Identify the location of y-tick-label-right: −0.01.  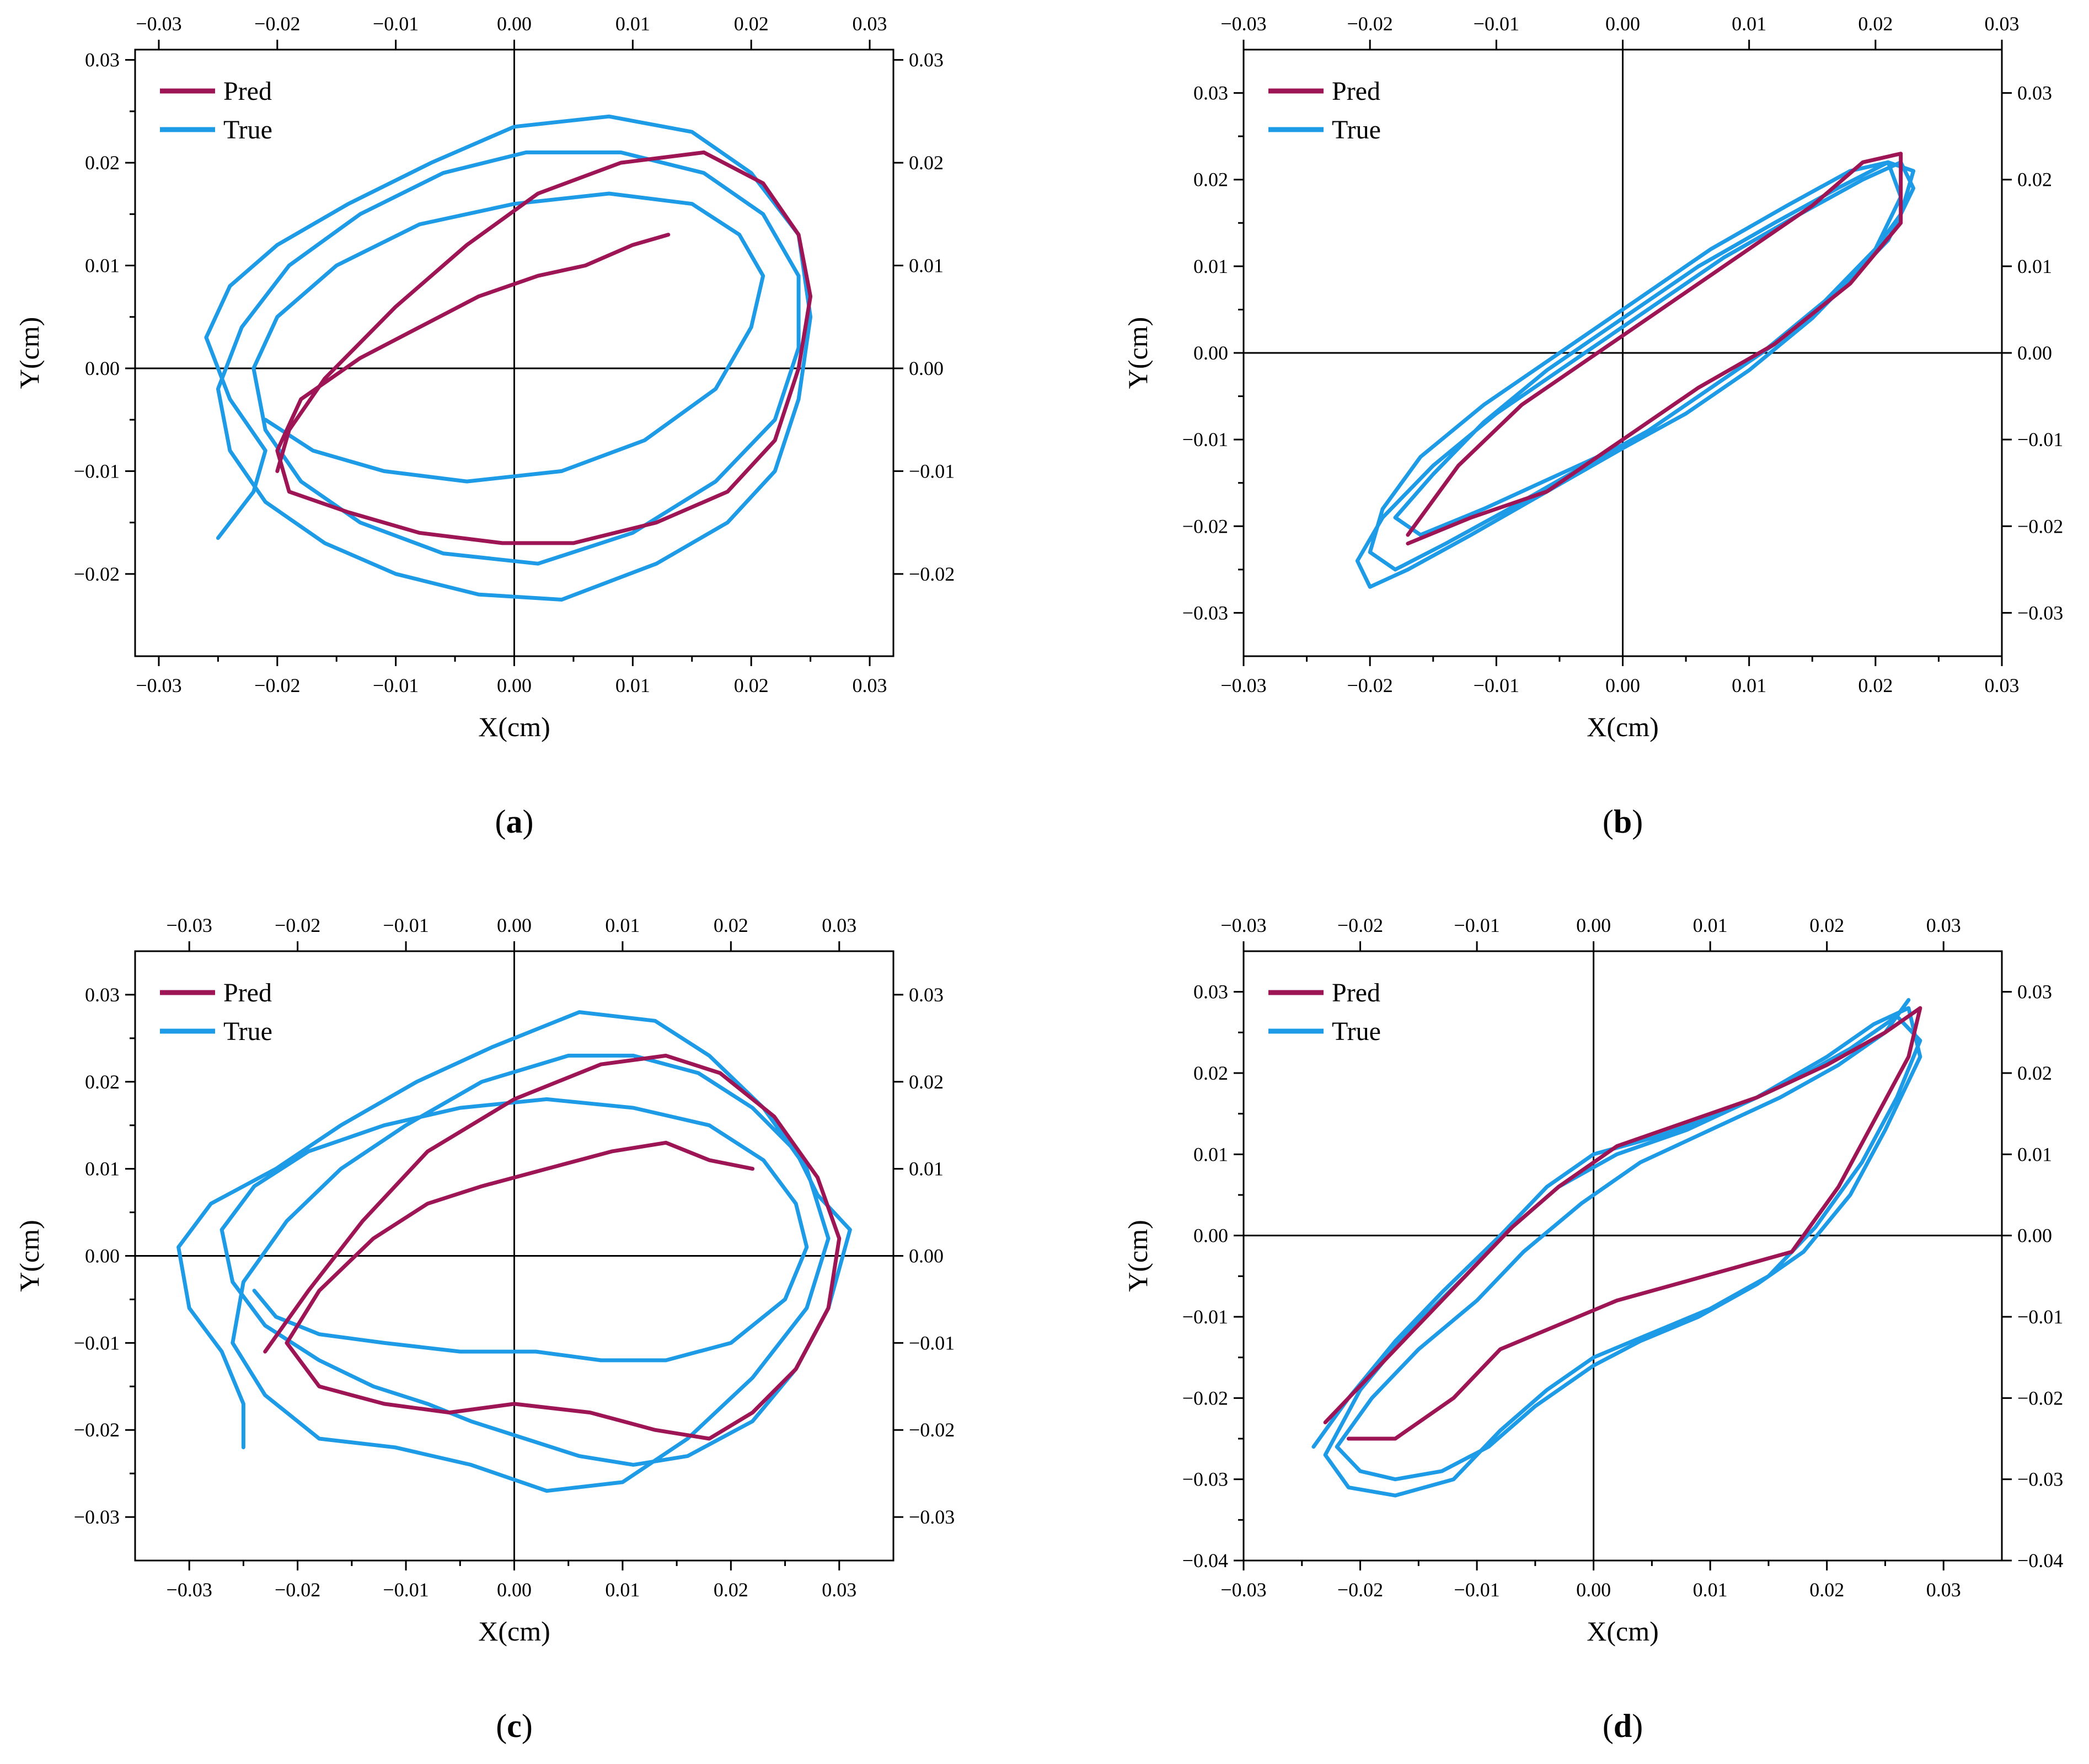
(932, 471).